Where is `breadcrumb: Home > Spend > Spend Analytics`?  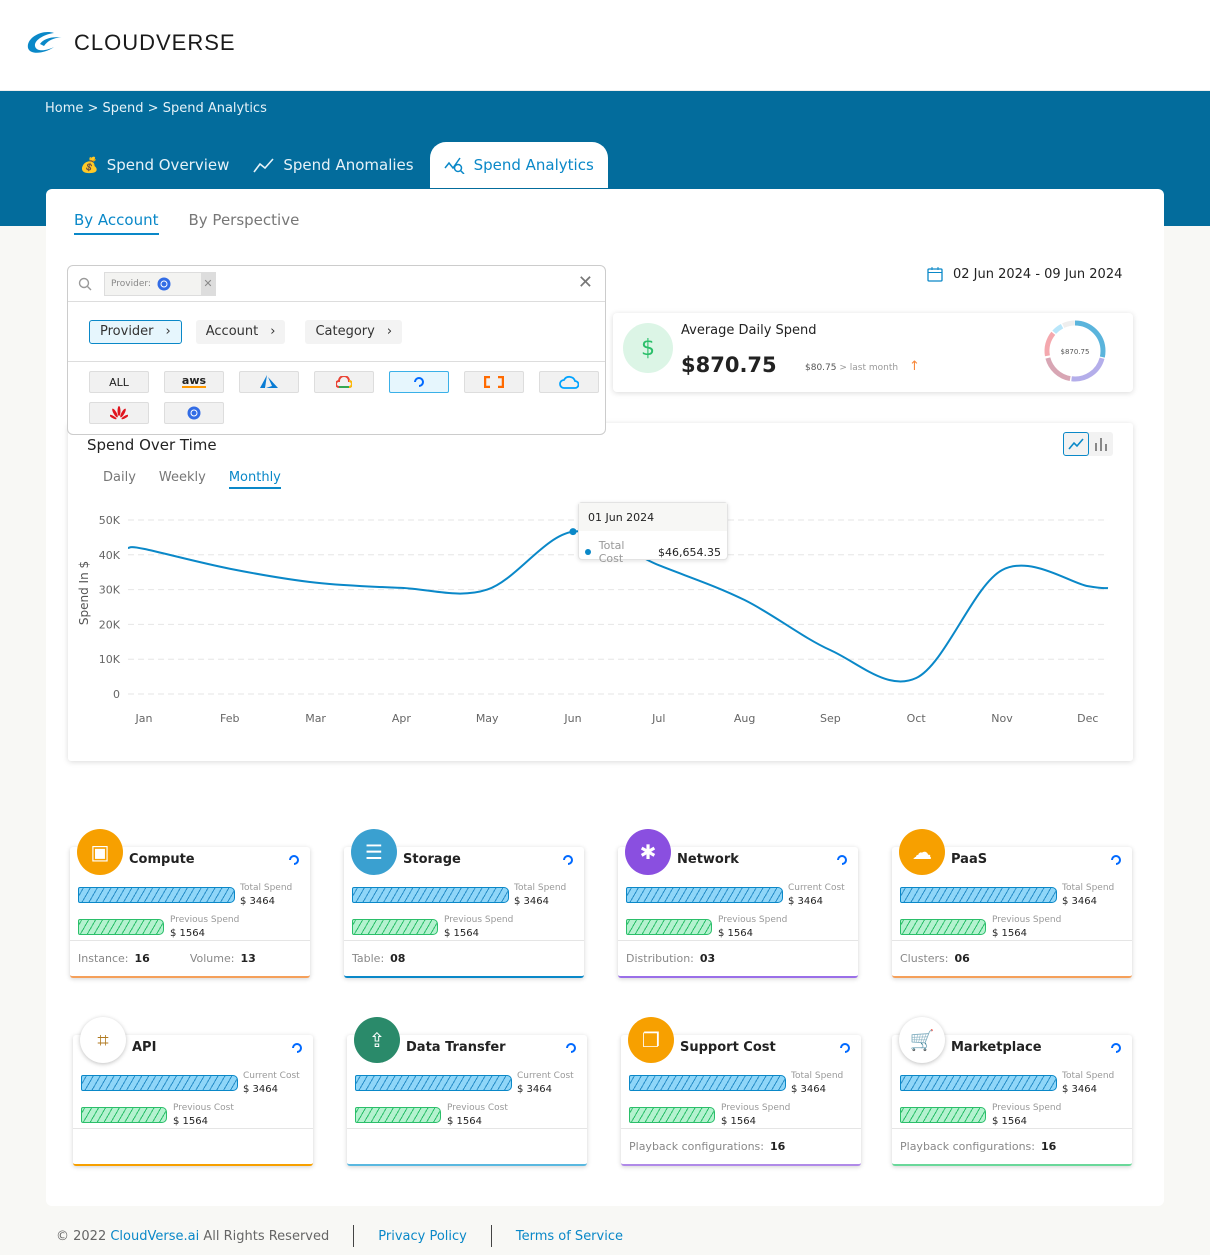
breadcrumb: Home > Spend > Spend Analytics is located at coordinates (156, 108).